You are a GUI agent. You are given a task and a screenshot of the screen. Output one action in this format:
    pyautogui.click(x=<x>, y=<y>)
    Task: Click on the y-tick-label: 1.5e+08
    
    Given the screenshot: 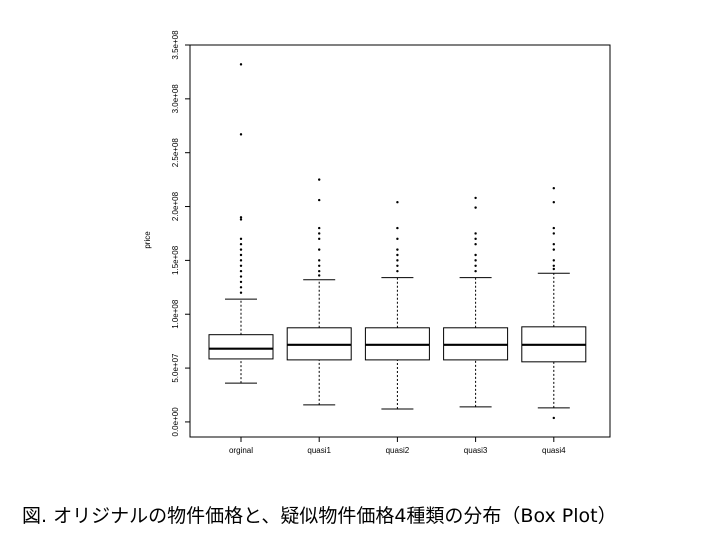 What is the action you would take?
    pyautogui.click(x=175, y=260)
    